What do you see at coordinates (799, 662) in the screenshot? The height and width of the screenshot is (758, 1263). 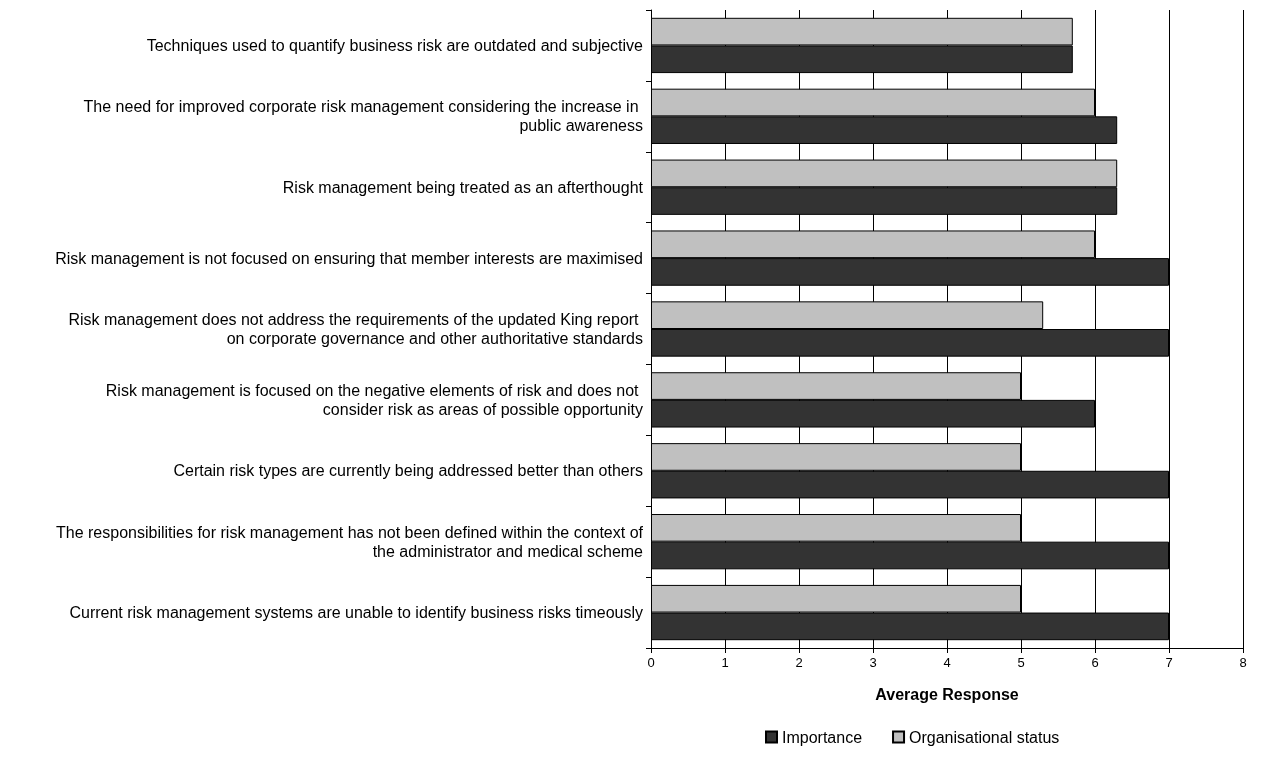 I see `x-tick-label: 2` at bounding box center [799, 662].